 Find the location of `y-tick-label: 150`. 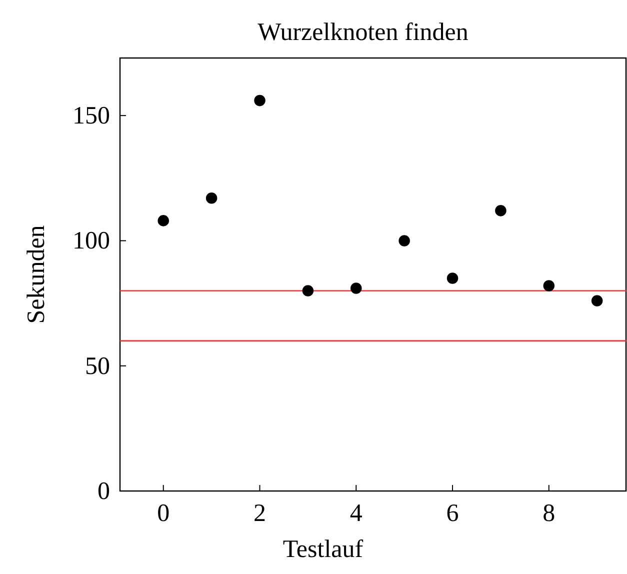

y-tick-label: 150 is located at coordinates (91, 116).